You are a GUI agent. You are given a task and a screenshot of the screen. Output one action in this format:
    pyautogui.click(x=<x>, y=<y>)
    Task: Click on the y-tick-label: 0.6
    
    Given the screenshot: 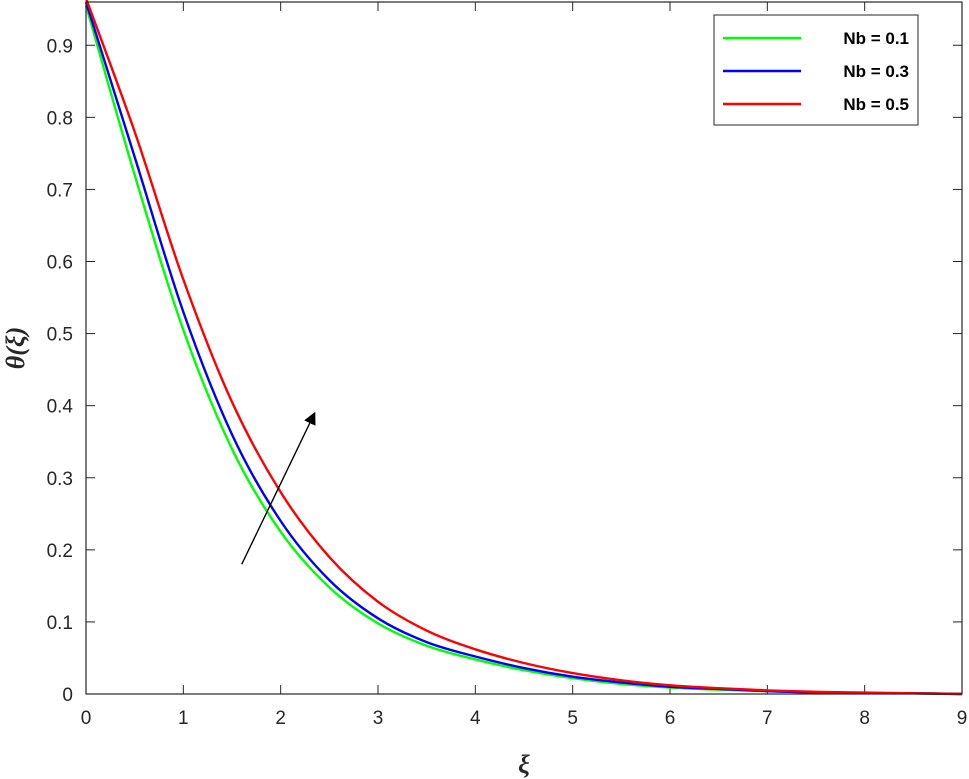 What is the action you would take?
    pyautogui.click(x=60, y=263)
    